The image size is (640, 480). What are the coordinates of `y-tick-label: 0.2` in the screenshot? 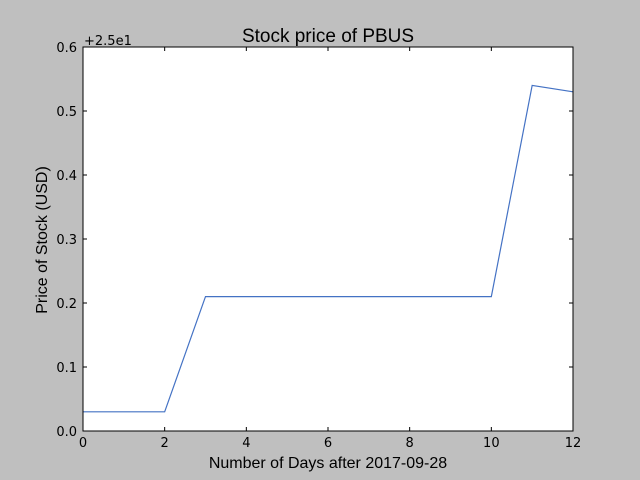 It's located at (66, 304).